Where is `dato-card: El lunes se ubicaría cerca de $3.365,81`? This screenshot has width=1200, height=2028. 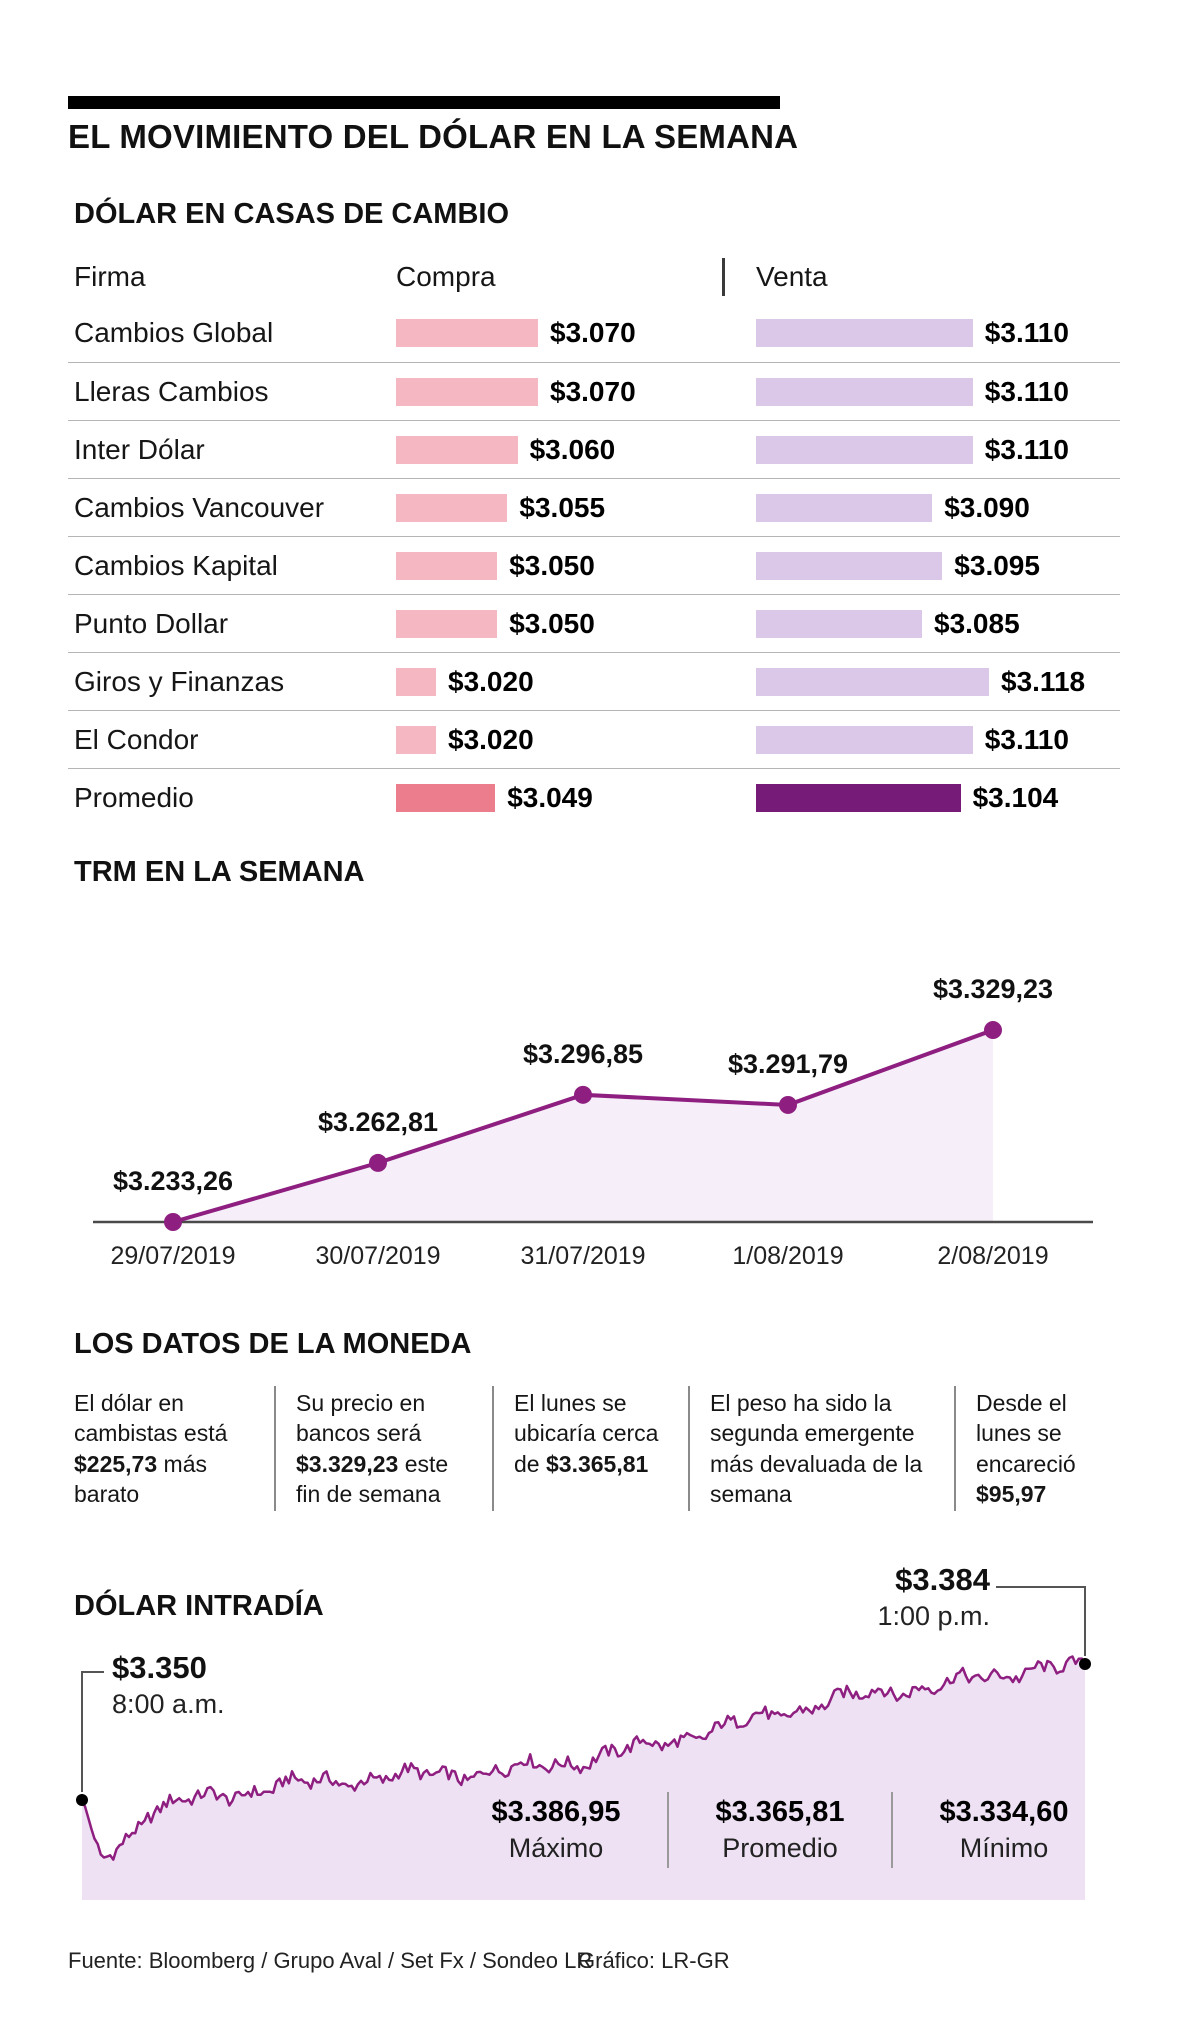
dato-card: El lunes se ubicaría cerca de $3.365,81 is located at coordinates (590, 1449).